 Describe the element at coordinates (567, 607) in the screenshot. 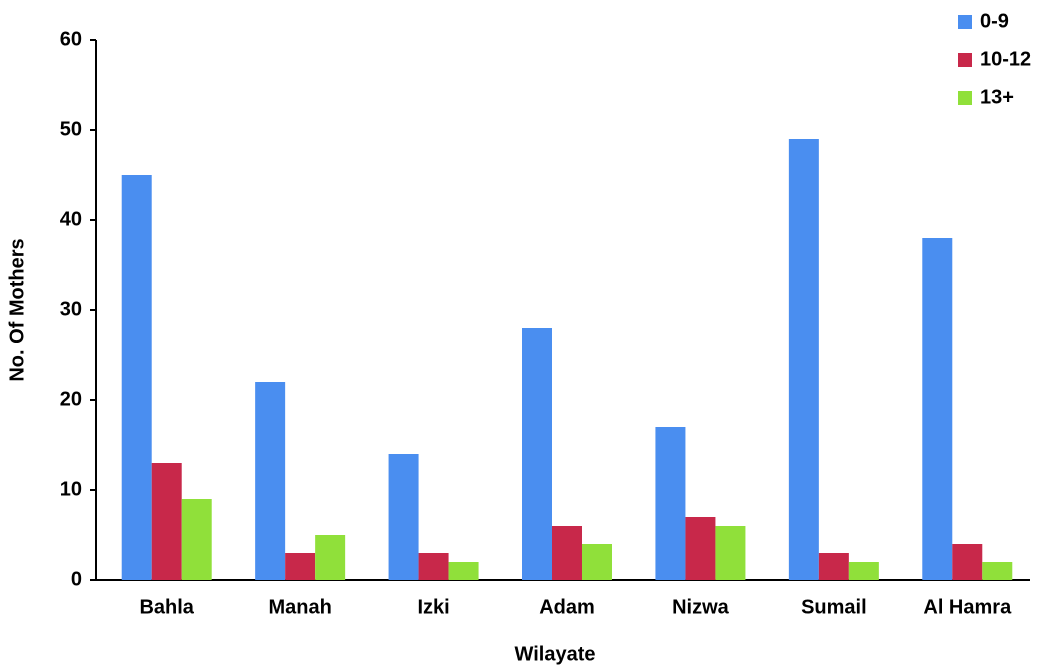

I see `x-tick-label: Adam` at that location.